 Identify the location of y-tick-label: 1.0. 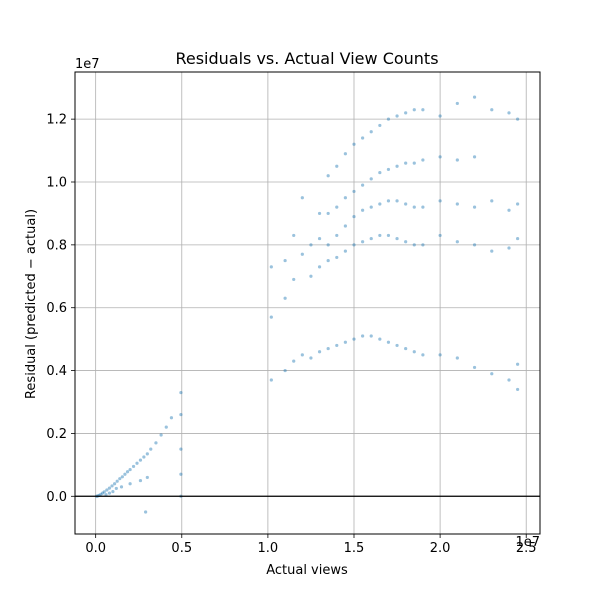
(56, 183).